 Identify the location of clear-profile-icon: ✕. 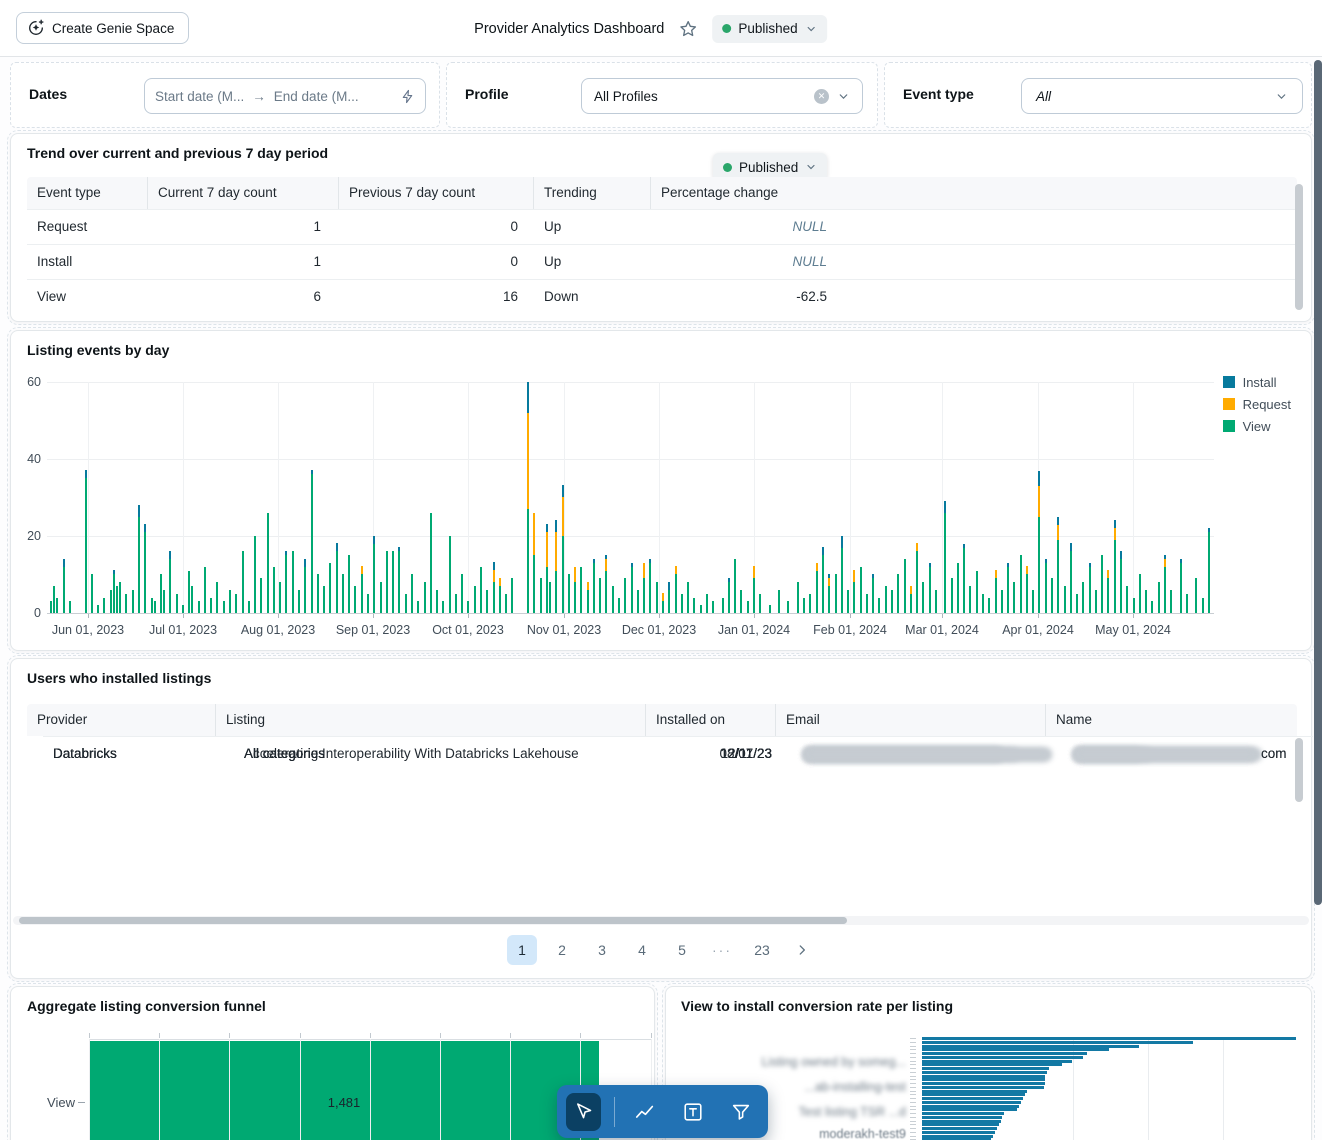
(821, 96).